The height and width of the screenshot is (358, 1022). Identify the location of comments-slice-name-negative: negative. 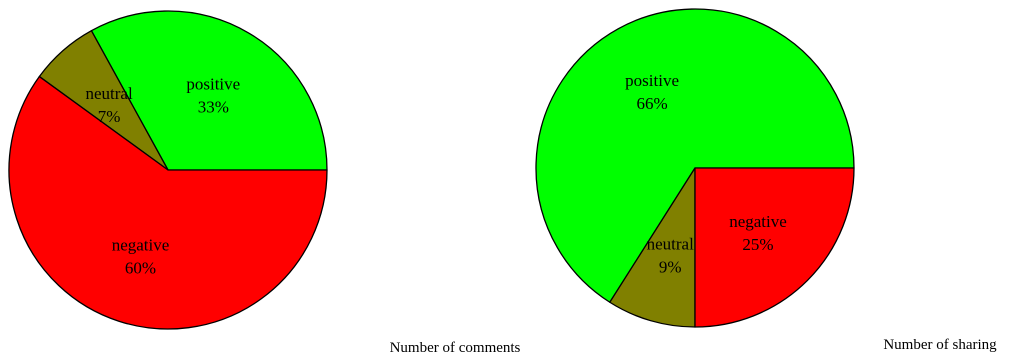
(141, 245).